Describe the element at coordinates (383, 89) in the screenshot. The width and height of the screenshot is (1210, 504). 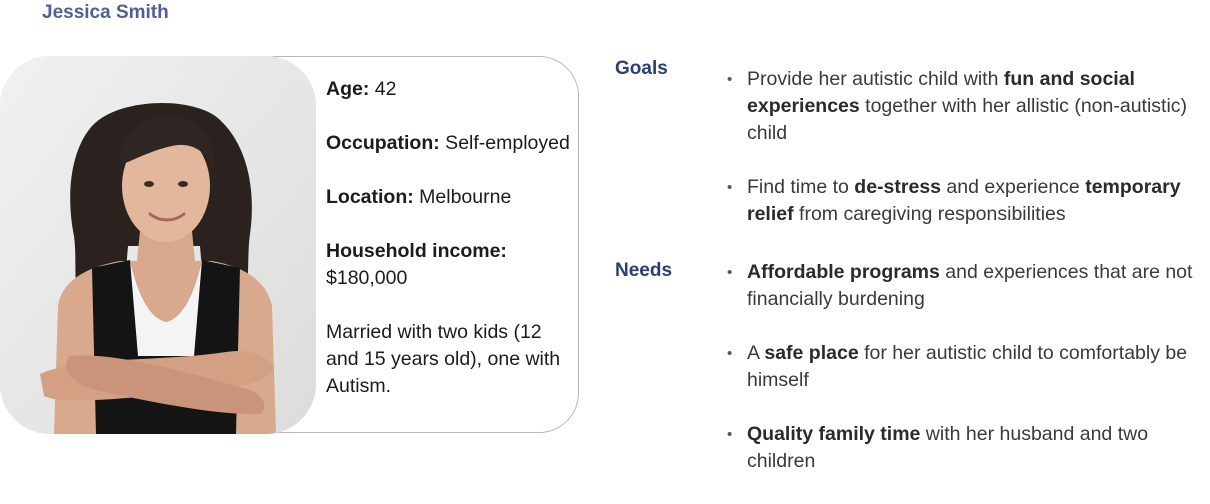
I see `age-value: 42` at that location.